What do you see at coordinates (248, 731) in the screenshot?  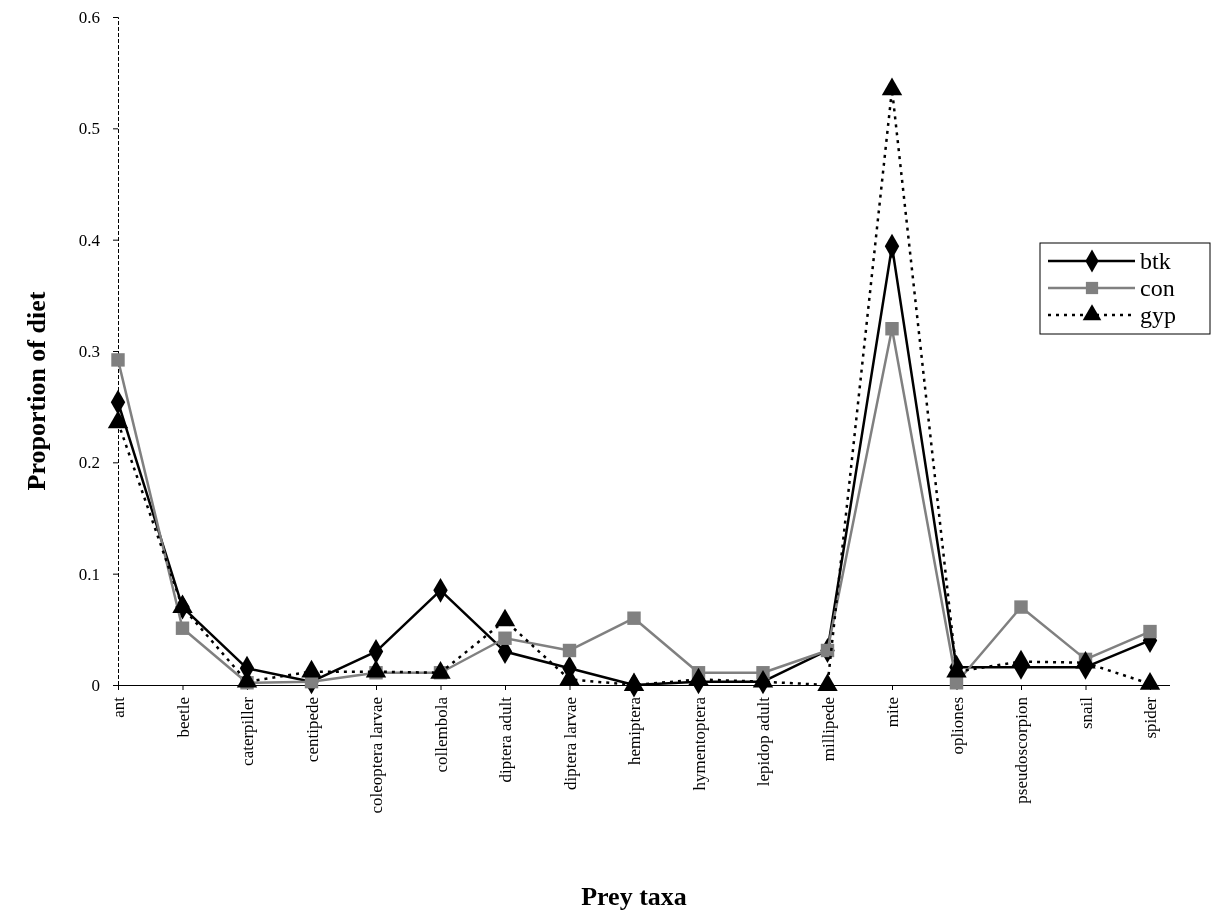 I see `x-tick-label: caterpiller` at bounding box center [248, 731].